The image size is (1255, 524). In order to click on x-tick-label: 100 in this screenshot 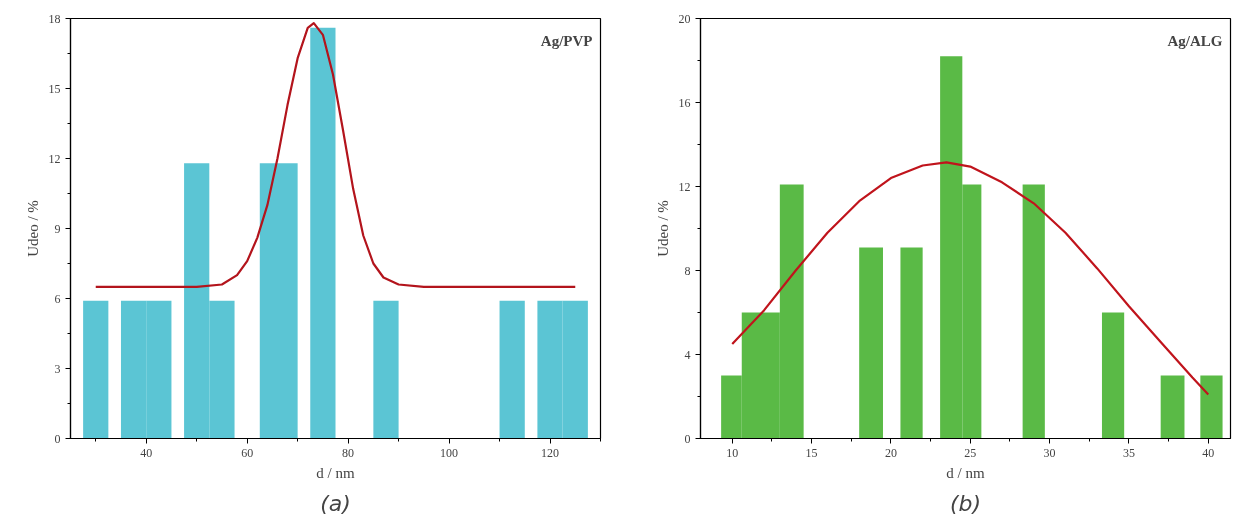, I will do `click(449, 452)`.